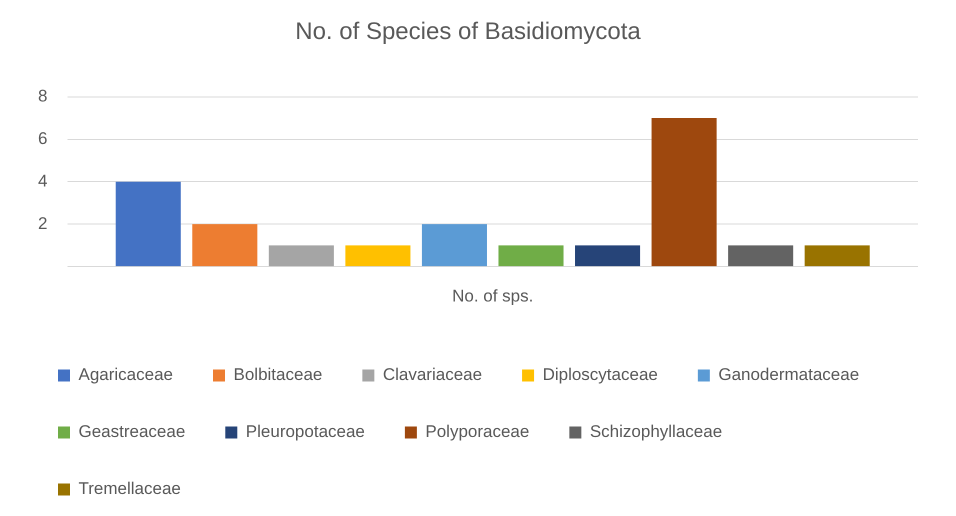 This screenshot has width=956, height=516. I want to click on y-tick-label: 8, so click(43, 96).